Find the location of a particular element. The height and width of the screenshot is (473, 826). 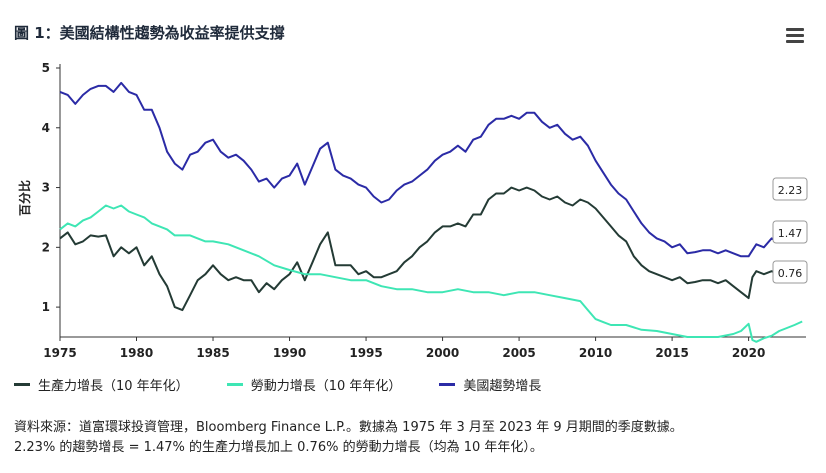

x-tick-label: 2010 is located at coordinates (595, 353).